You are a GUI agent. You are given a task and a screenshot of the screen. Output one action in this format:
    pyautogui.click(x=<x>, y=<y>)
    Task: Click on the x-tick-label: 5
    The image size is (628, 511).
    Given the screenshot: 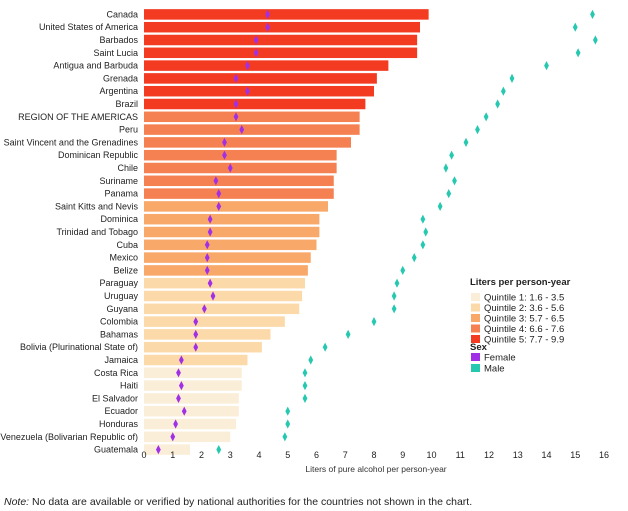 What is the action you would take?
    pyautogui.click(x=287, y=455)
    